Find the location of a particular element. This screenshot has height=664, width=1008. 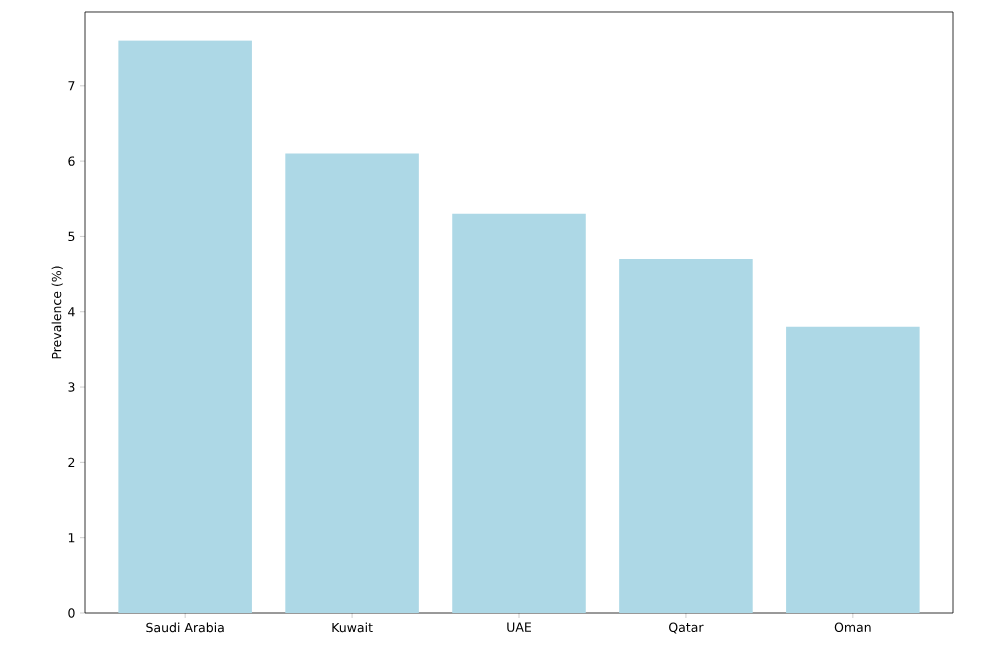

y-tick-label: 6 is located at coordinates (71, 161).